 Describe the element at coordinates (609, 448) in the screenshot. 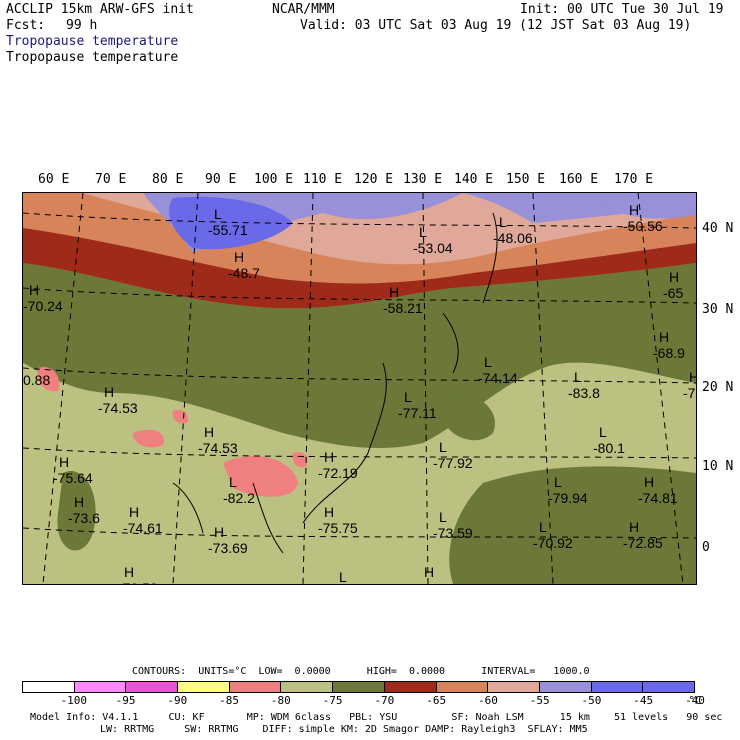

I see `marker-value: -80.1` at that location.